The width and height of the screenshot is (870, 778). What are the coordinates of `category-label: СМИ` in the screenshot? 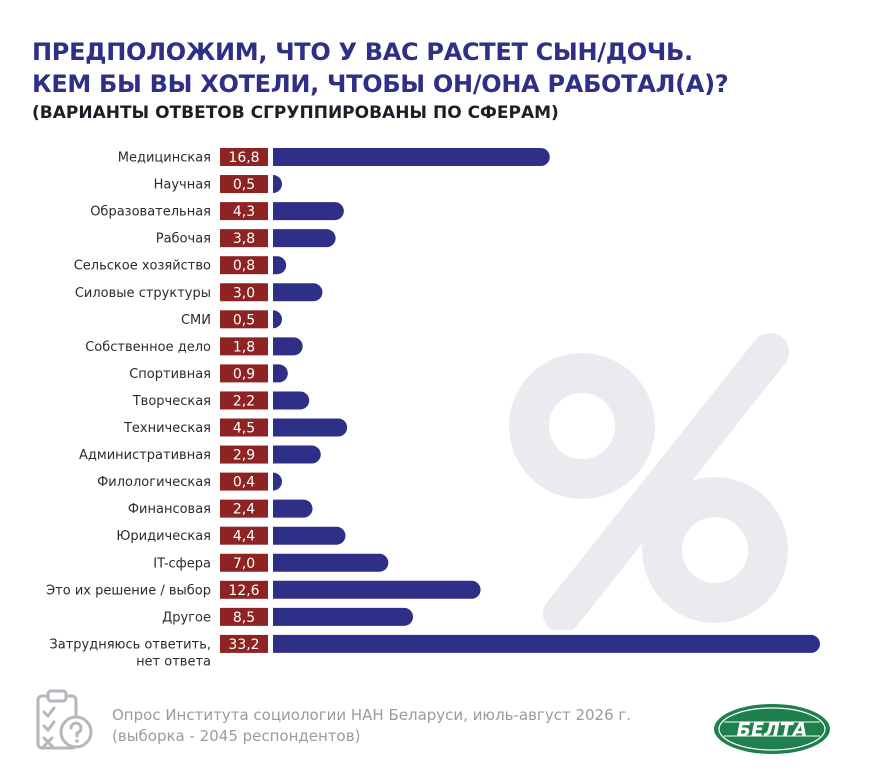 It's located at (196, 320).